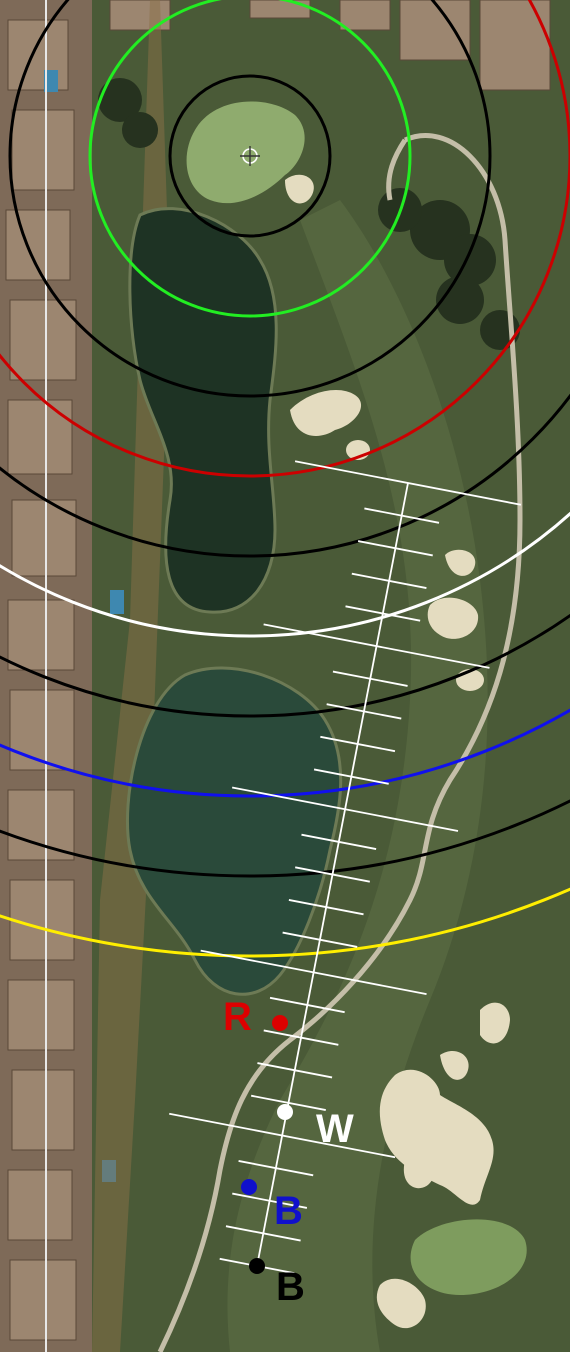 The height and width of the screenshot is (1352, 570). Describe the element at coordinates (237, 1017) in the screenshot. I see `tee-label-red: R` at that location.